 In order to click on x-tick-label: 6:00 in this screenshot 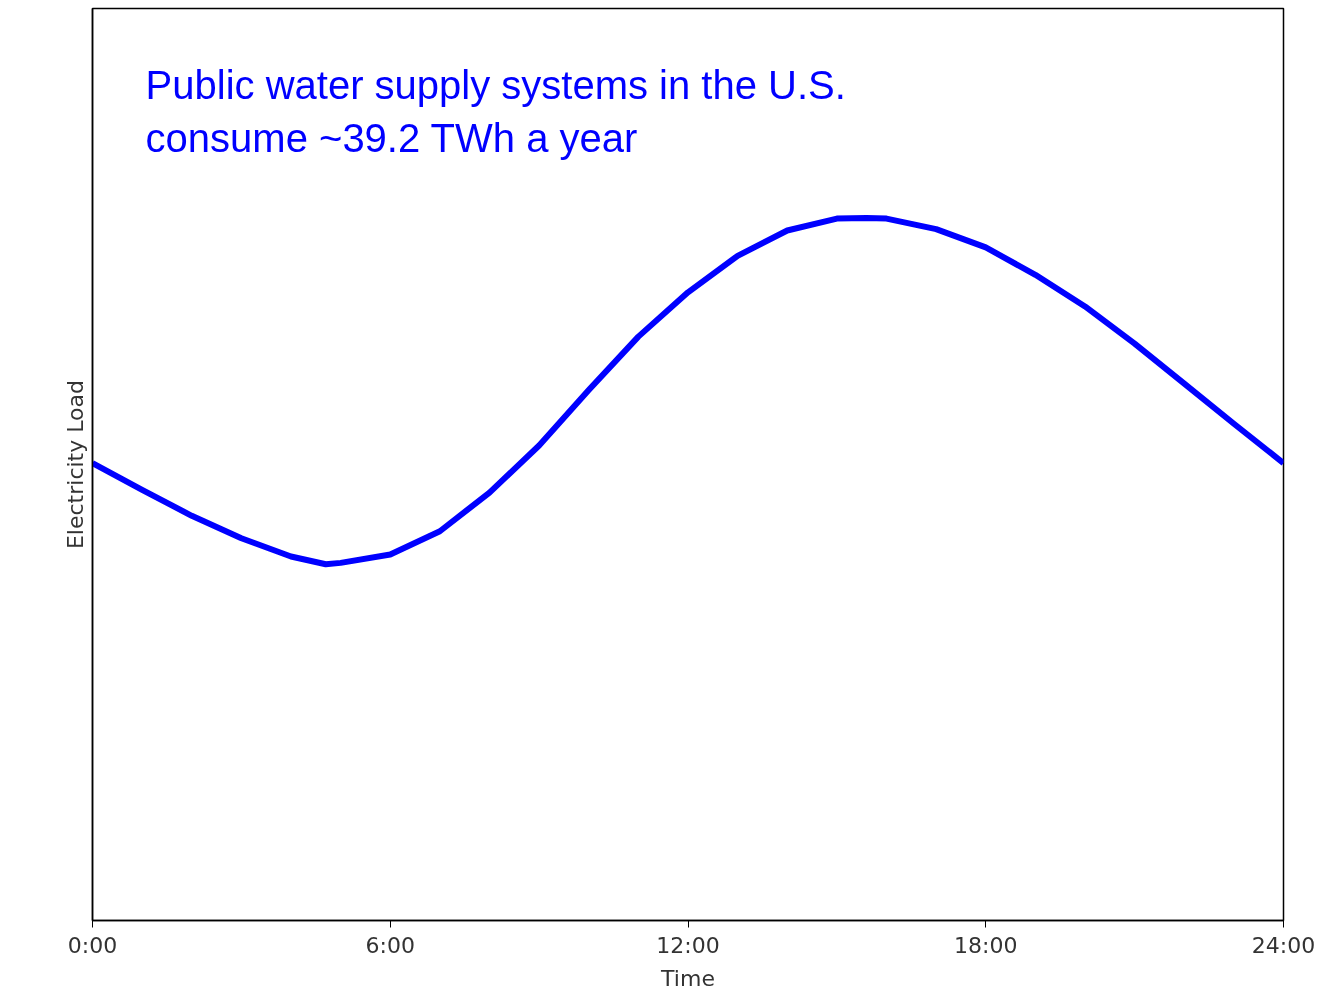, I will do `click(390, 945)`.